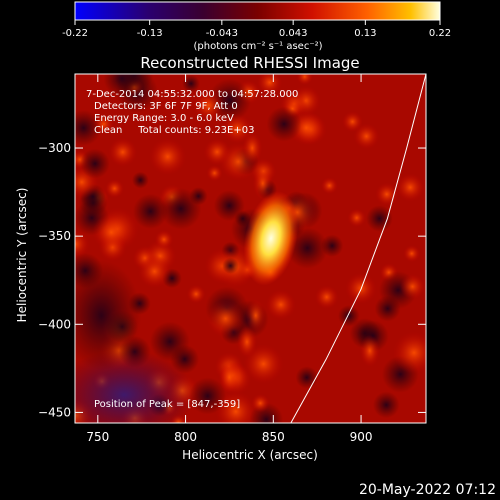 This screenshot has width=500, height=500. What do you see at coordinates (361, 437) in the screenshot?
I see `x-tick-label: 900` at bounding box center [361, 437].